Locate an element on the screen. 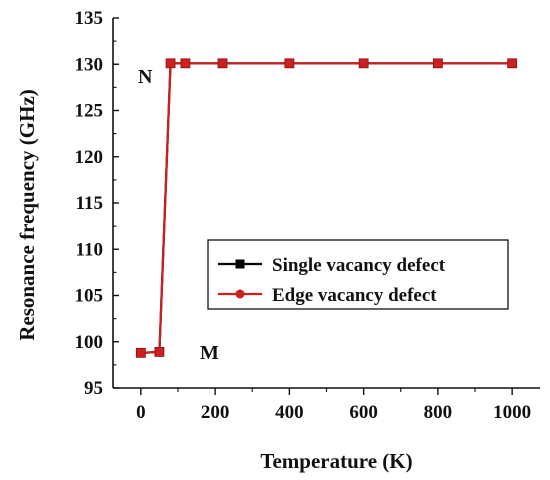 This screenshot has width=550, height=480. legend-items: Single vacancy defect Edge vacancy defect is located at coordinates (332, 280).